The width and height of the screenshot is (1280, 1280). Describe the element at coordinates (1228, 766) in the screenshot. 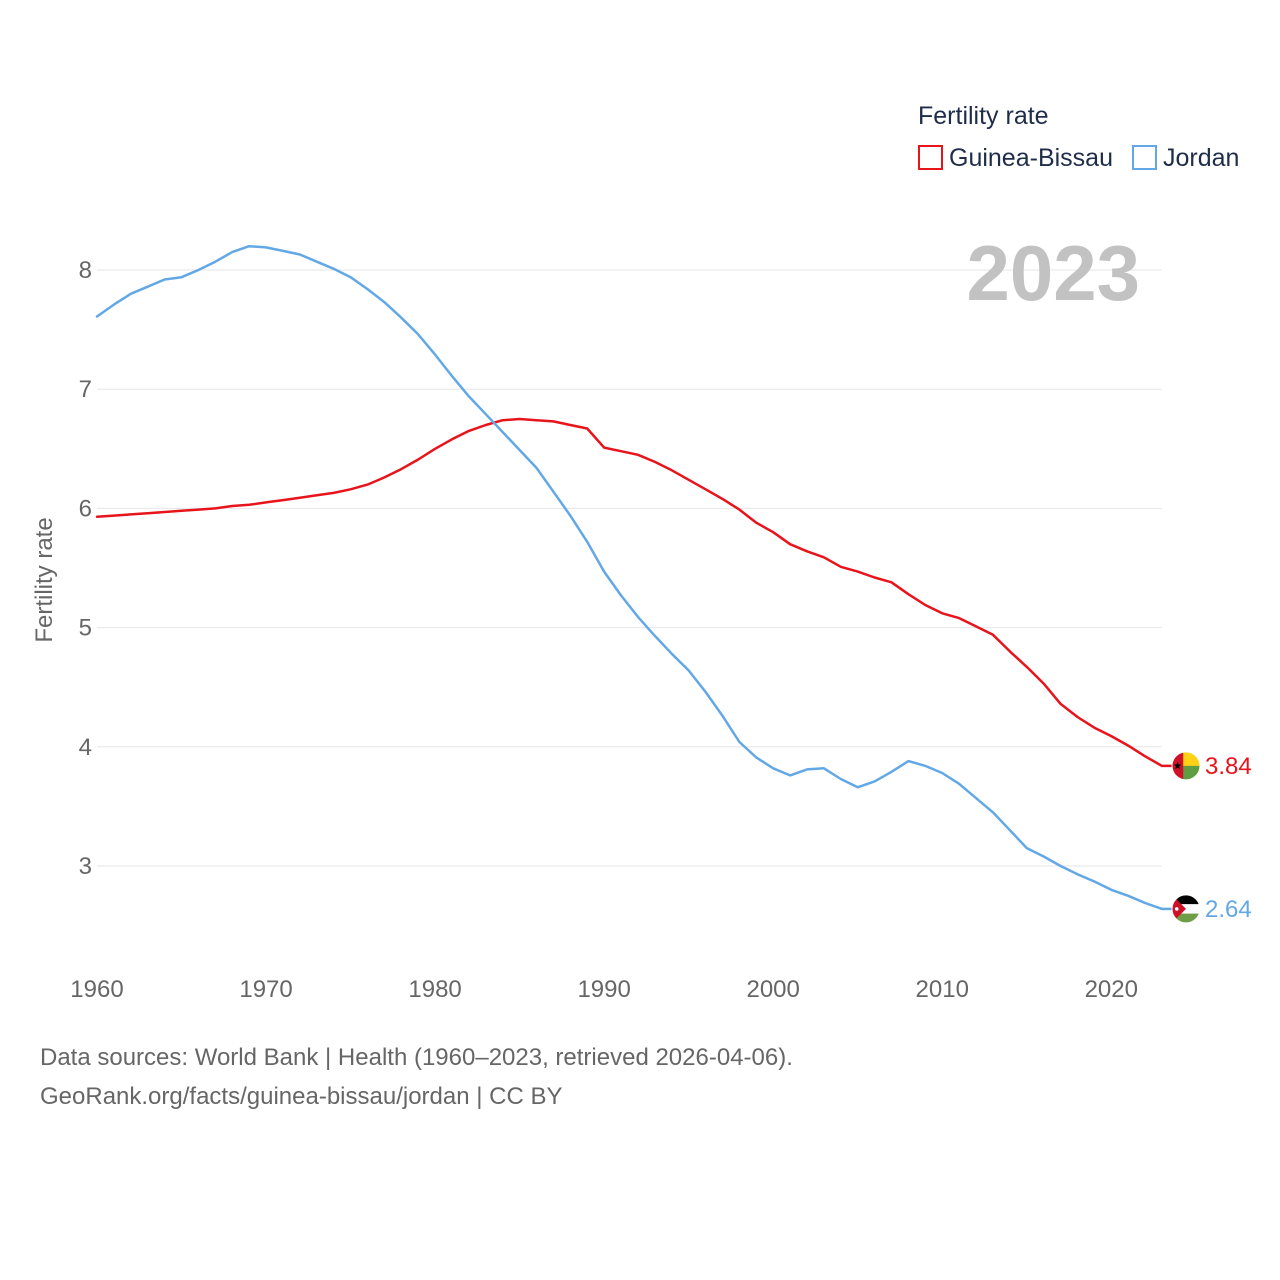

I see `end-value-label: 3.84` at that location.